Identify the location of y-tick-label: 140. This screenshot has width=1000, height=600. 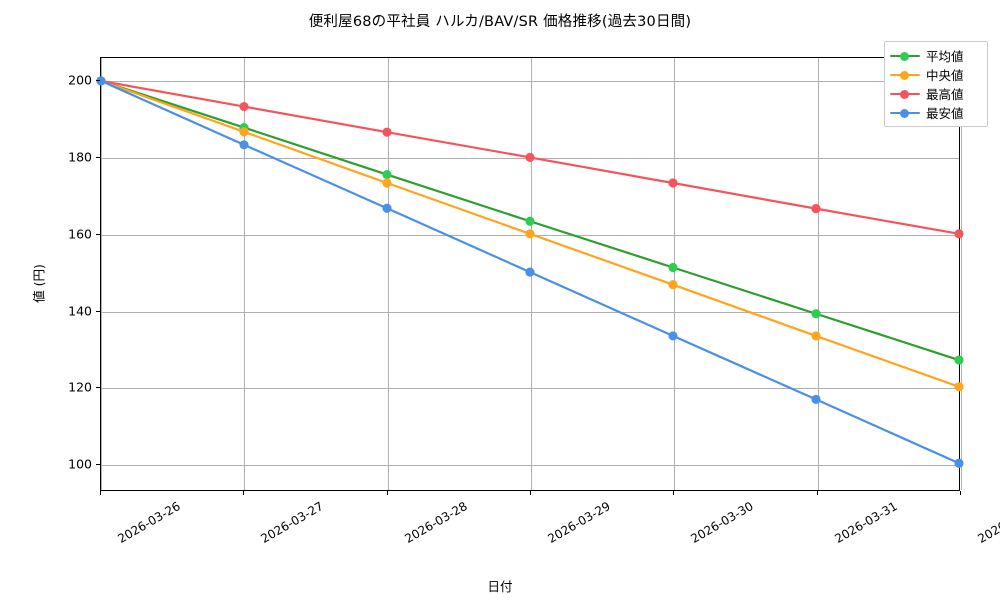
(80, 310).